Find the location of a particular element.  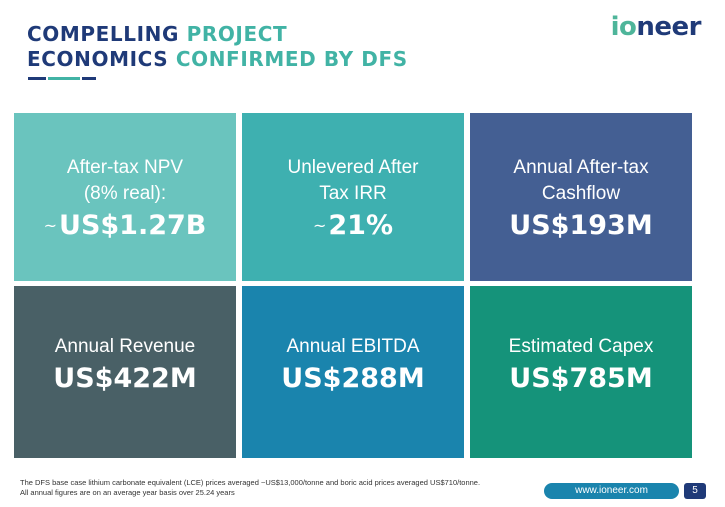

tile-value: US$785M is located at coordinates (580, 379).